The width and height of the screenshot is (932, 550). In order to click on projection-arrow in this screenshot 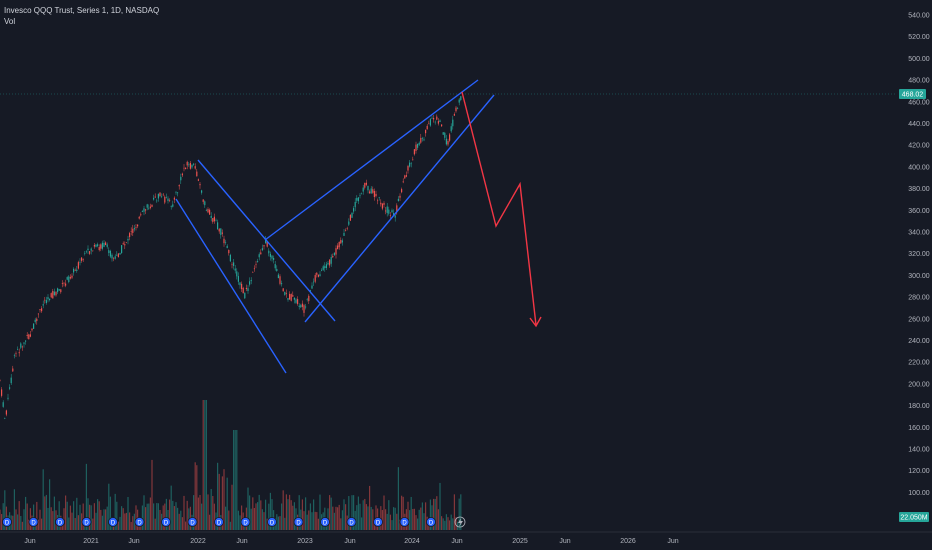, I will do `click(501, 209)`.